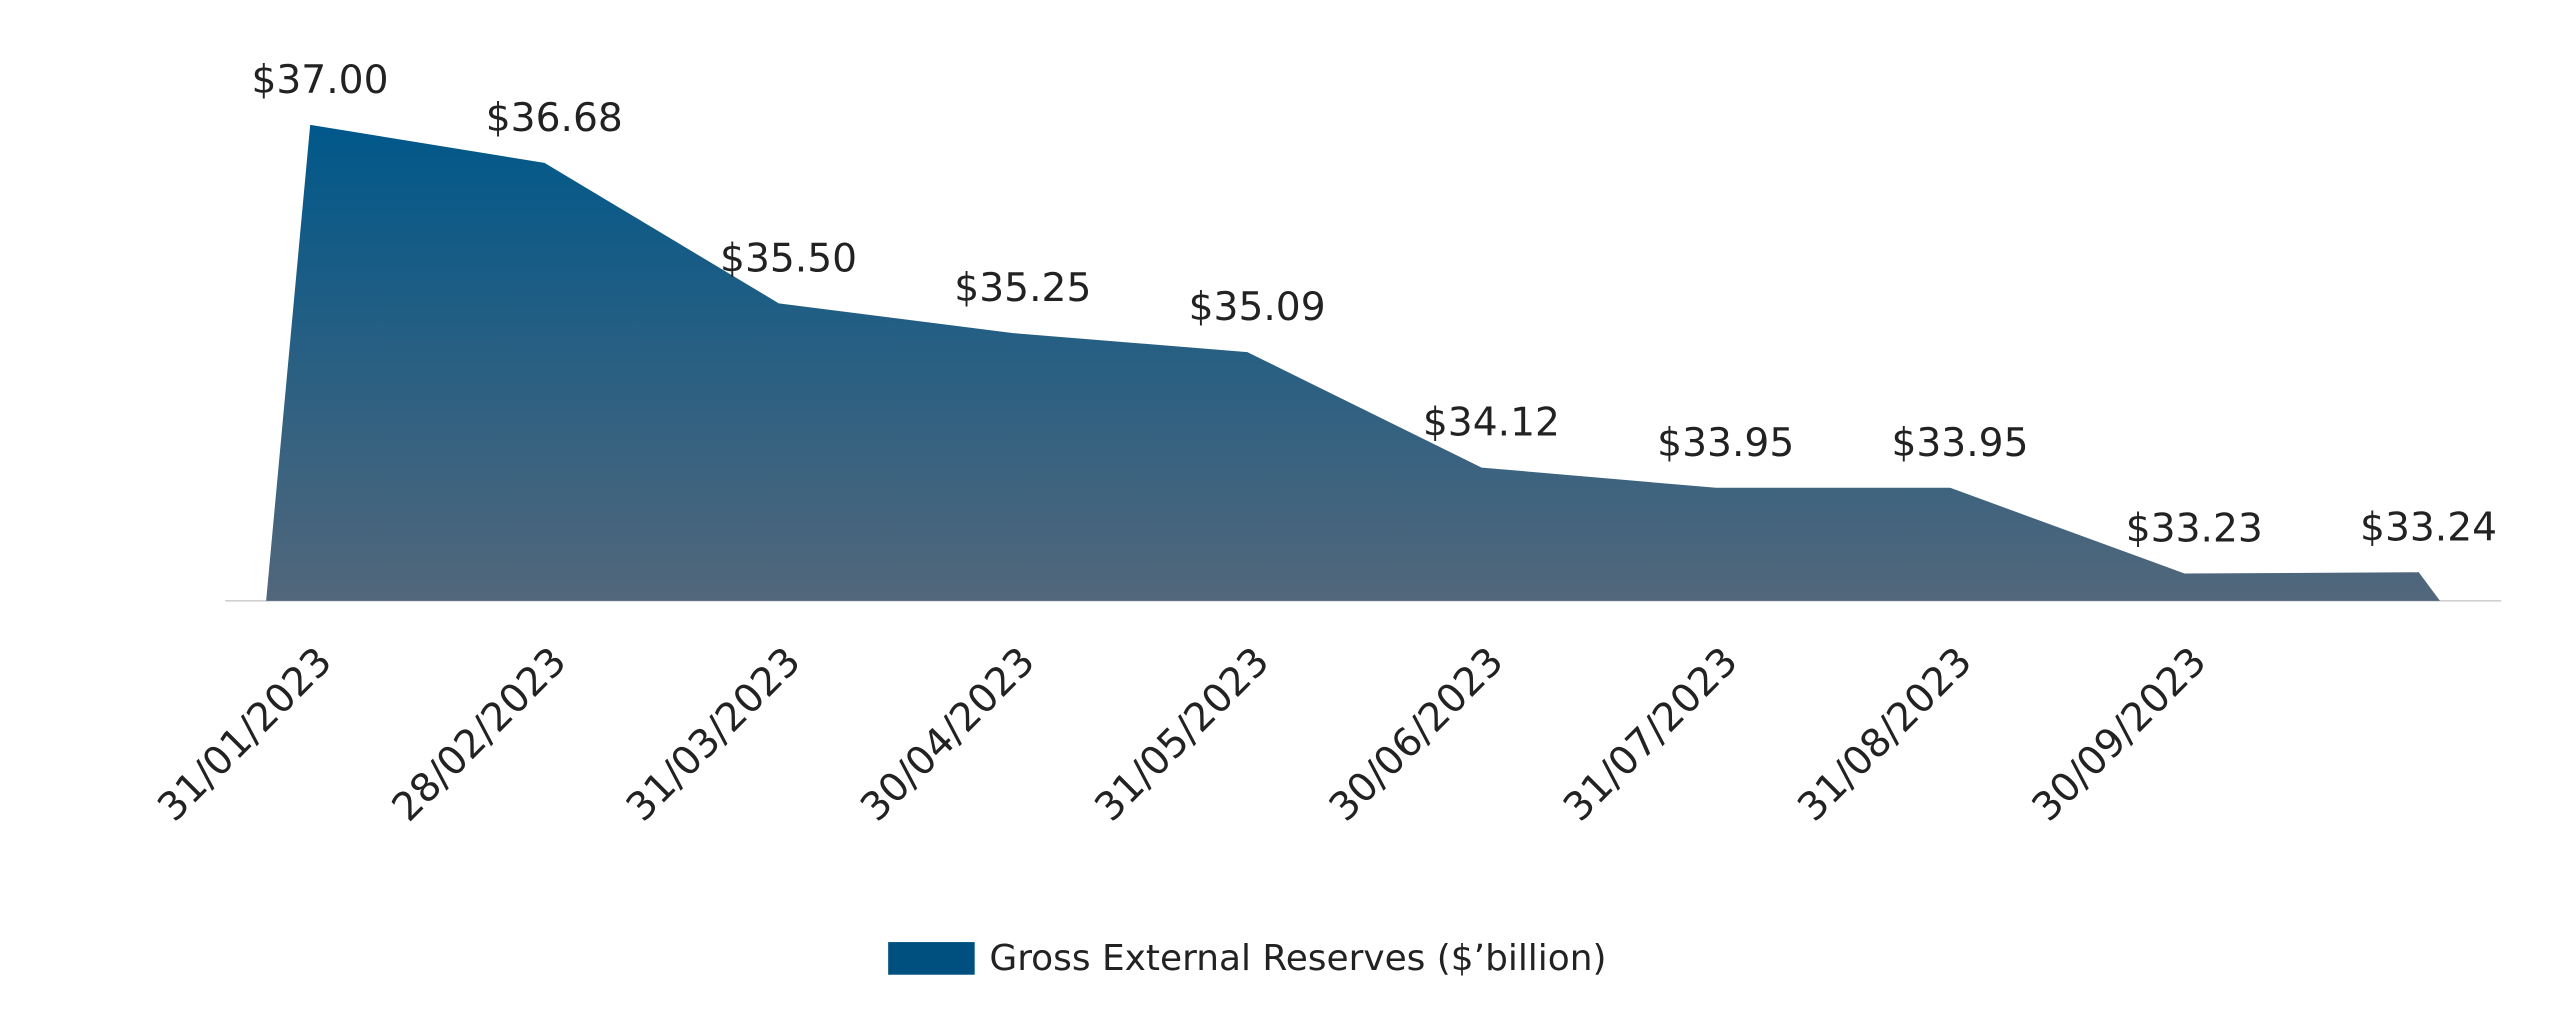  Describe the element at coordinates (1257, 307) in the screenshot. I see `value-label: $35.09` at that location.